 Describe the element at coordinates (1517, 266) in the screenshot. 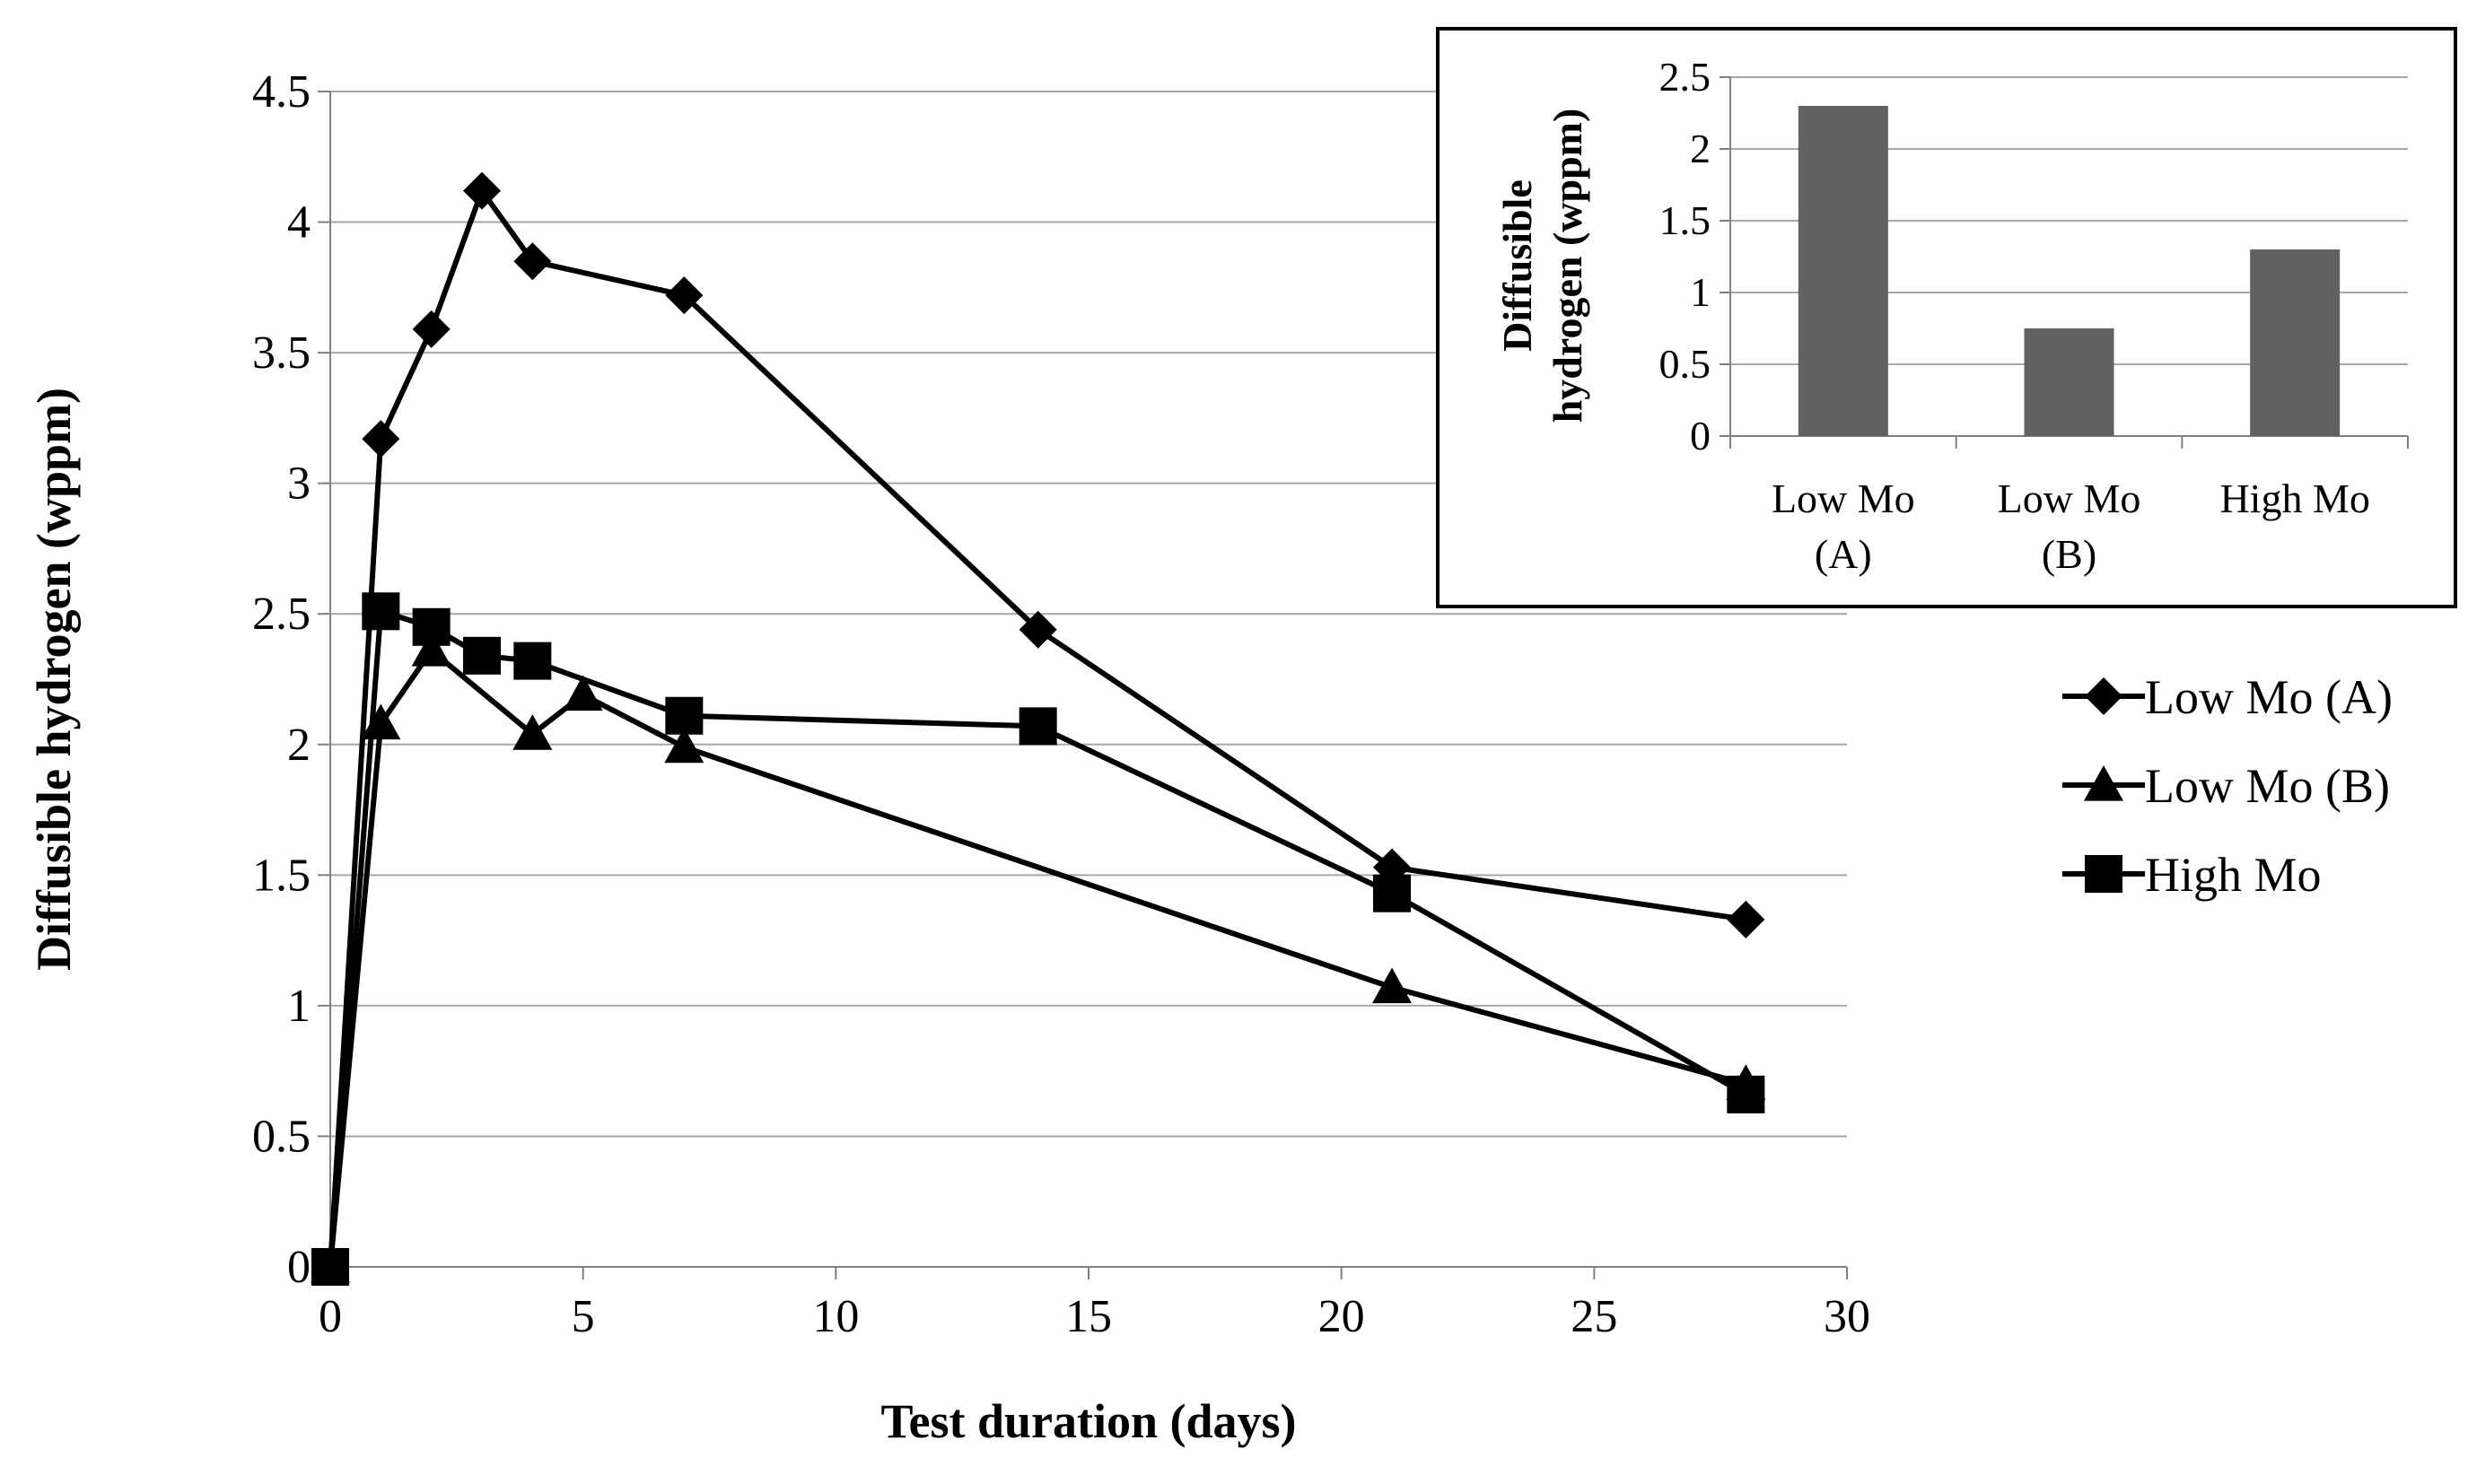

I see `inset-y-axis-title: Diffusible` at that location.